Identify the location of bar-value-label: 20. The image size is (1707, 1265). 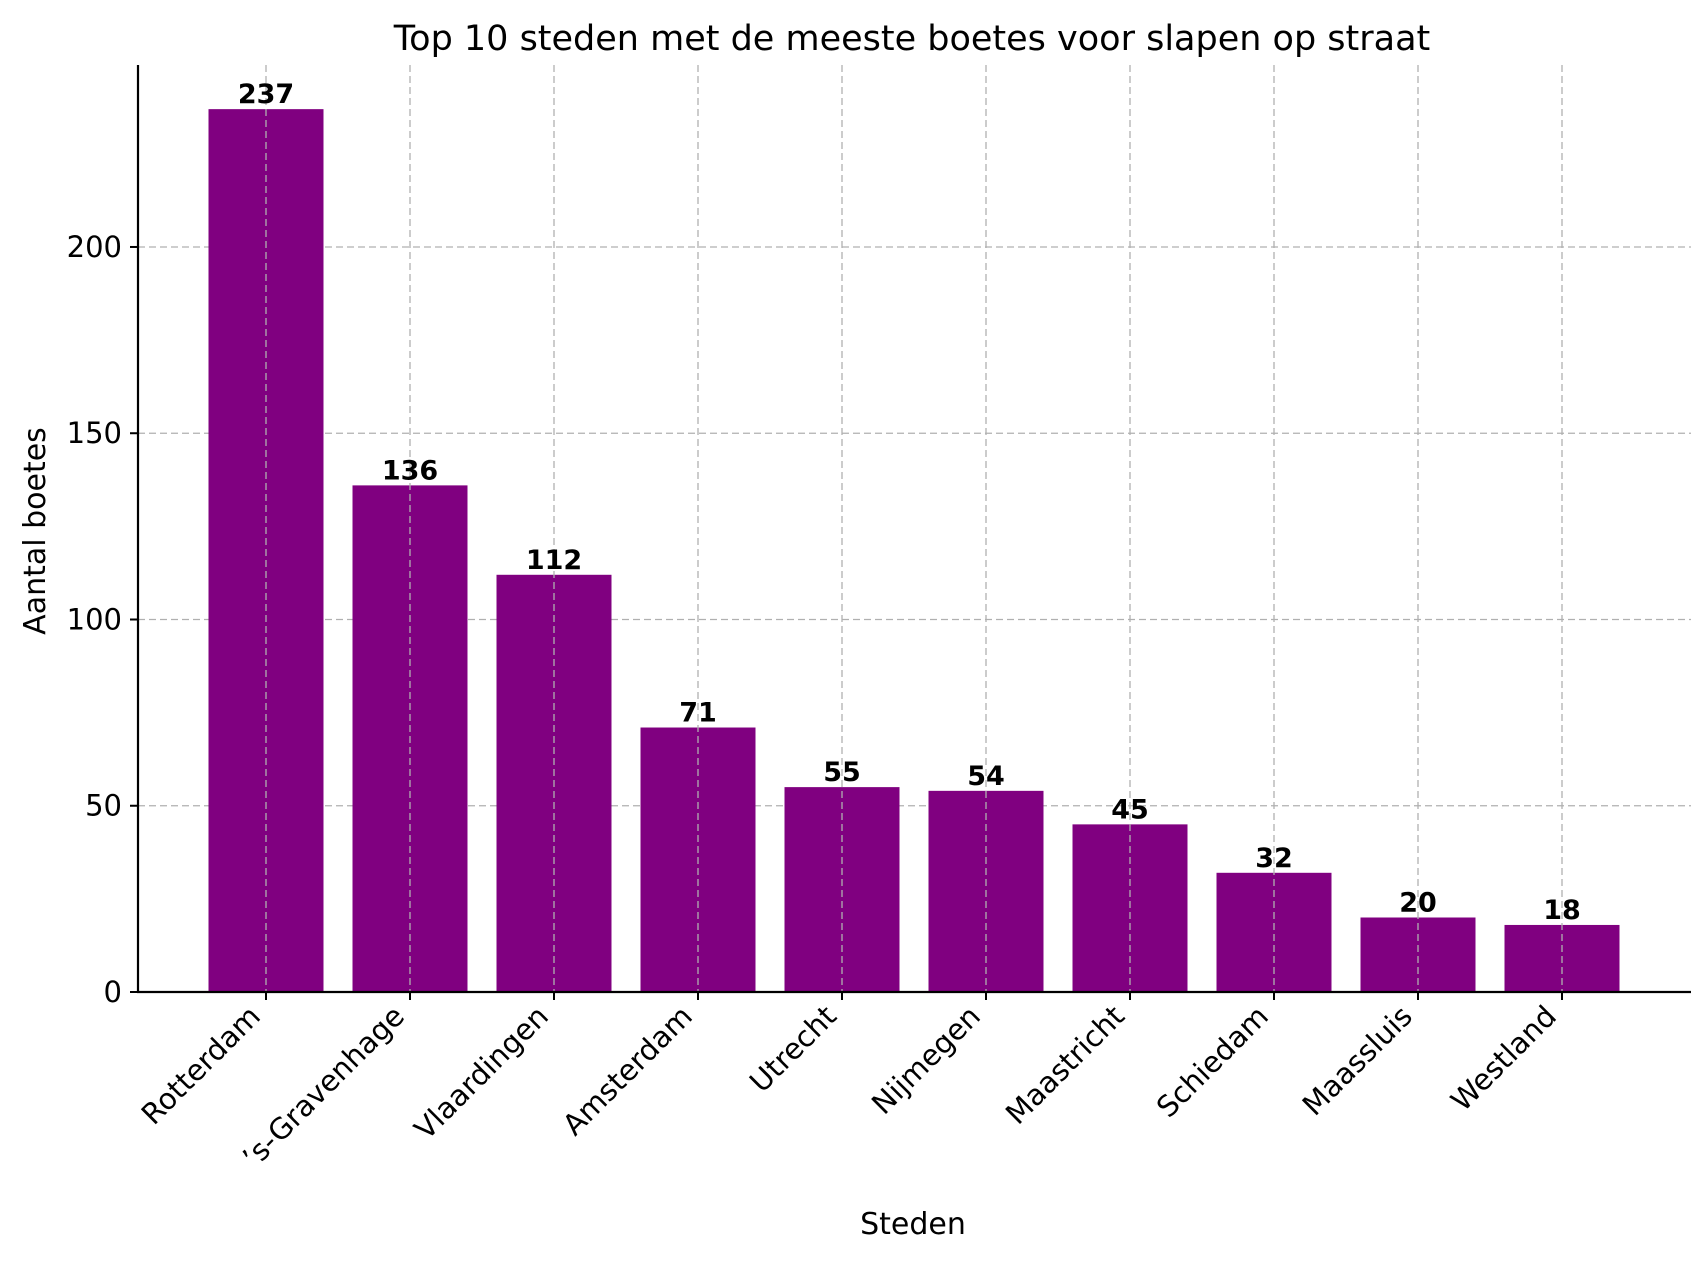
(1418, 902).